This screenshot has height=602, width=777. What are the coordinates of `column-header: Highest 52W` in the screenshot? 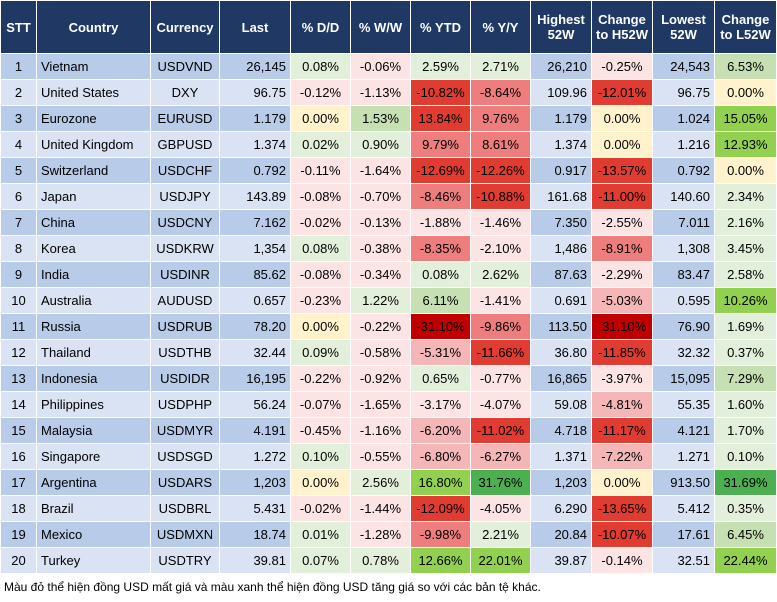 It's located at (561, 27).